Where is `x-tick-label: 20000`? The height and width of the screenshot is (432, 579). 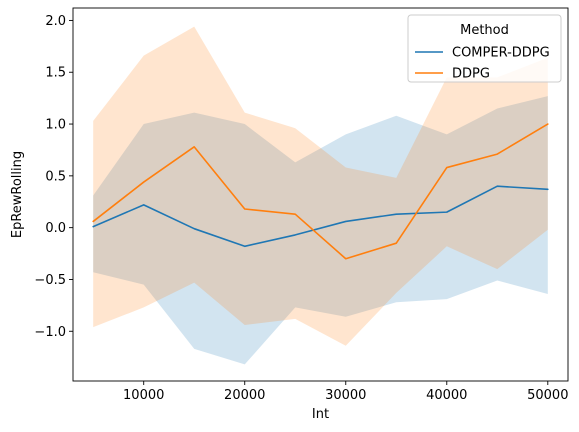
x-tick-label: 20000 is located at coordinates (244, 395).